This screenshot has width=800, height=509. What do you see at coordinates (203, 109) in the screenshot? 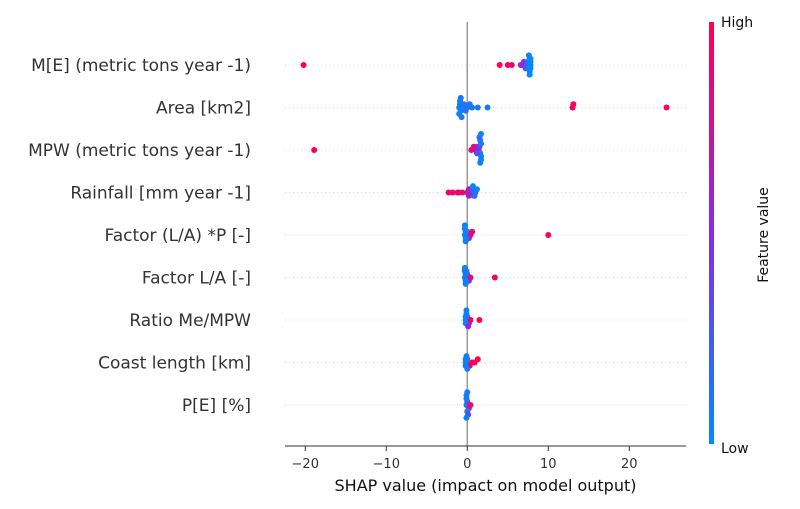
I see `feature-label: Area [km2]` at bounding box center [203, 109].